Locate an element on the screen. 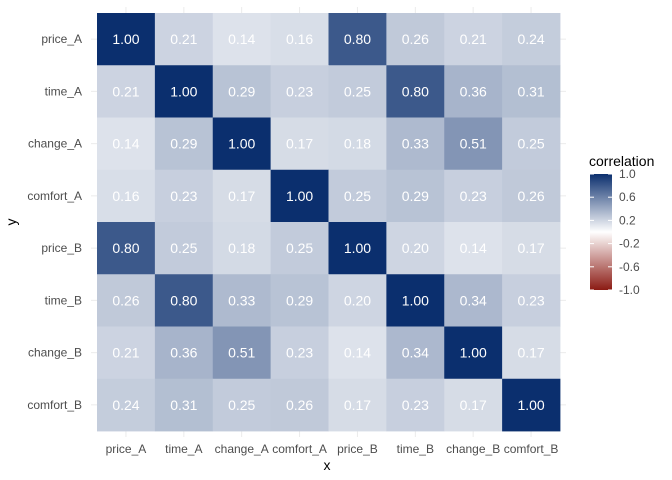 This screenshot has height=480, width=672. y-tick-label: time_B is located at coordinates (63, 300).